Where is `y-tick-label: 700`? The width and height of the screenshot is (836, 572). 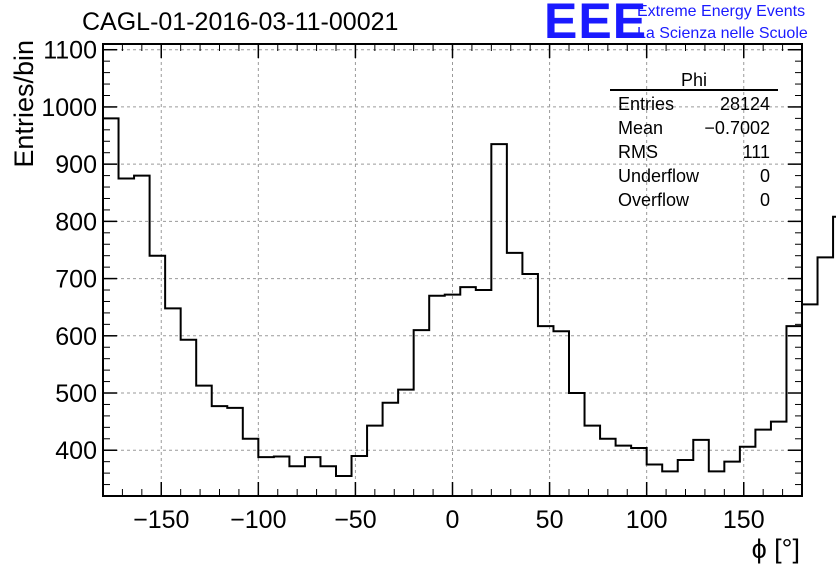 y-tick-label: 700 is located at coordinates (76, 280).